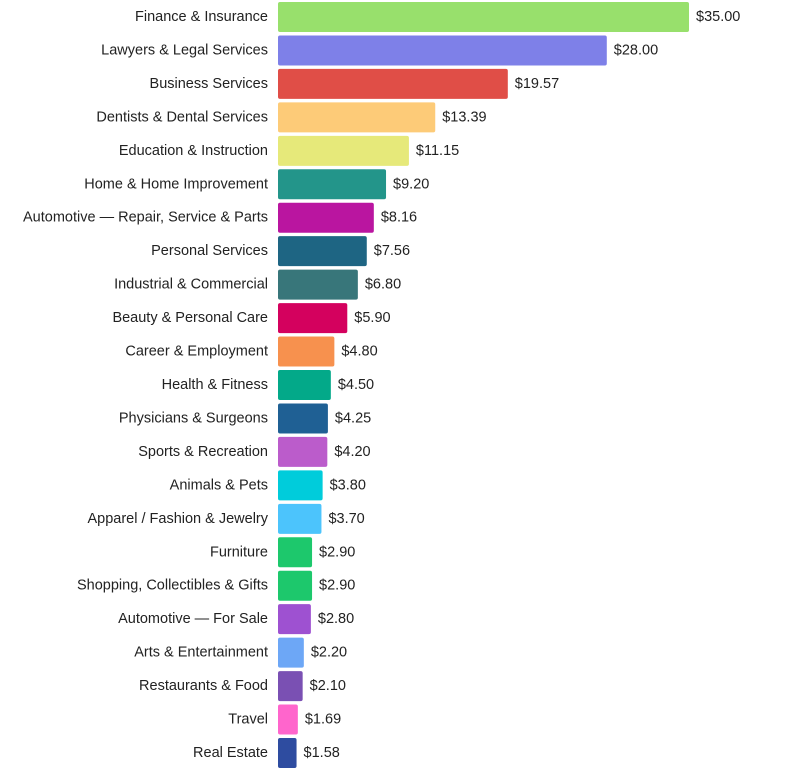  What do you see at coordinates (201, 17) in the screenshot?
I see `category-label: Finance & Insurance` at bounding box center [201, 17].